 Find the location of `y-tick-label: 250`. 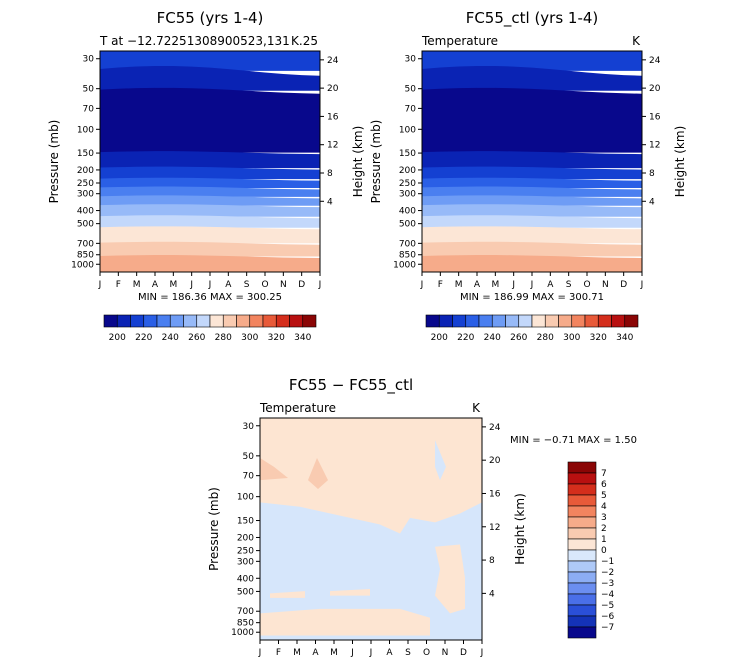

y-tick-label: 250 is located at coordinates (245, 552).